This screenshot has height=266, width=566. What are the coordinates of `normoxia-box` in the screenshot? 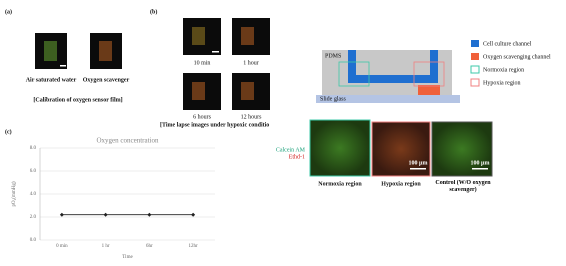 It's located at (354, 74).